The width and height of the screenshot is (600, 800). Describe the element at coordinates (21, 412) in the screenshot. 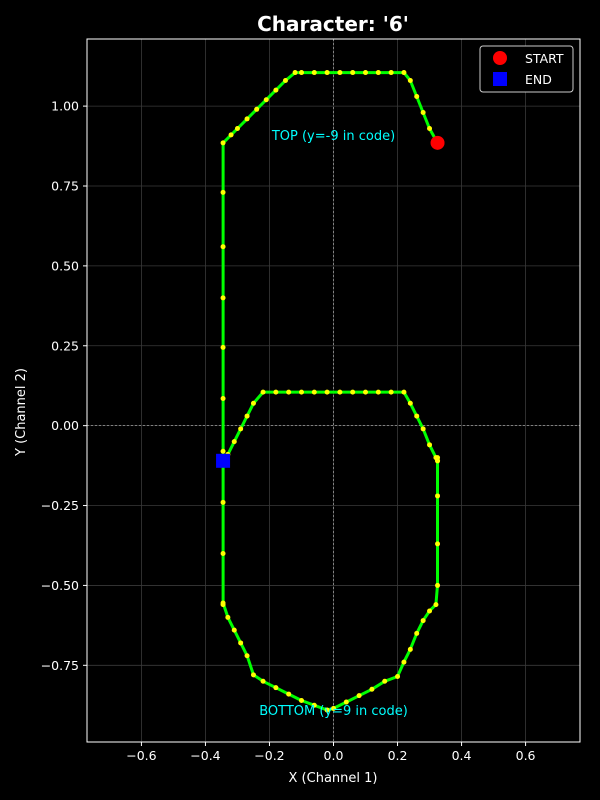

I see `y-axis-label: Y (Channel 2)` at that location.